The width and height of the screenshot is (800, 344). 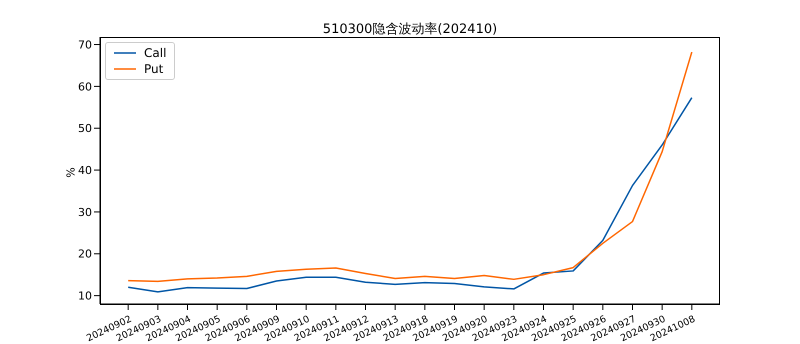 I want to click on y-tick-label: 50, so click(x=85, y=129).